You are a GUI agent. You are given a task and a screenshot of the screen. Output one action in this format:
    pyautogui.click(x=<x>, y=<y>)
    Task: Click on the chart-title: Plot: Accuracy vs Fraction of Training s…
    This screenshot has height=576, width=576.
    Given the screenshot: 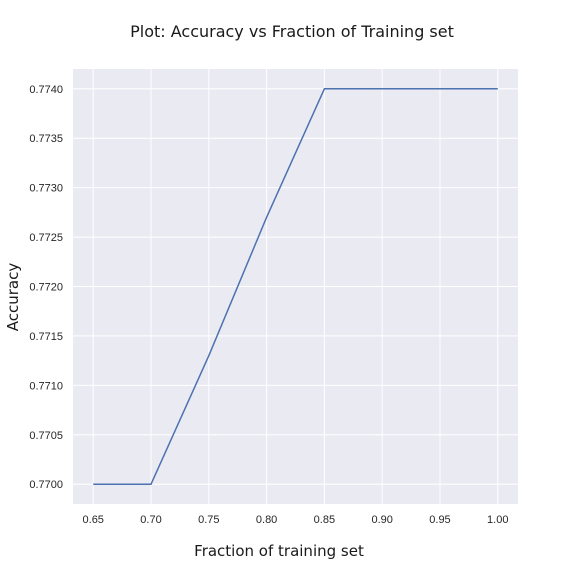 What is the action you would take?
    pyautogui.click(x=292, y=31)
    